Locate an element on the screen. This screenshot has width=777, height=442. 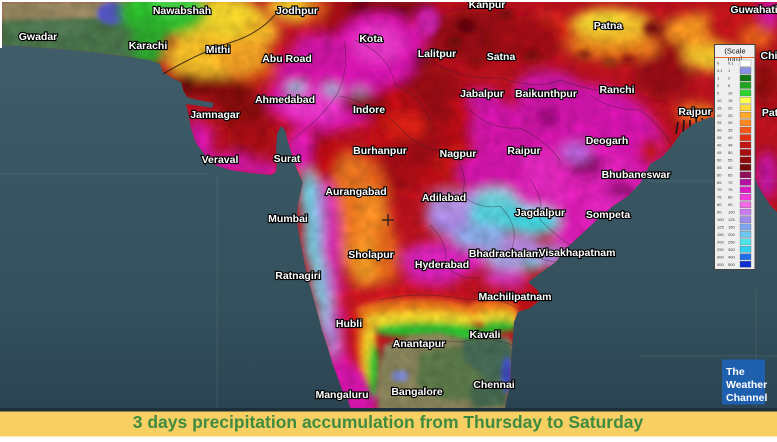
svg-text: Lalitpur is located at coordinates (437, 54).